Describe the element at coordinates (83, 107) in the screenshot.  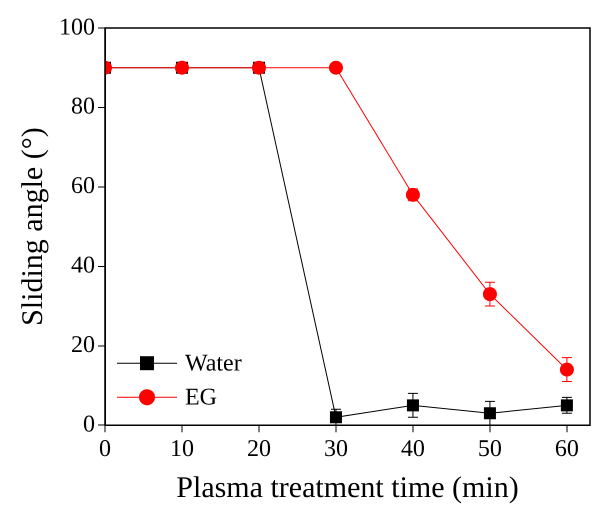
I see `y-tick-label: 80` at that location.